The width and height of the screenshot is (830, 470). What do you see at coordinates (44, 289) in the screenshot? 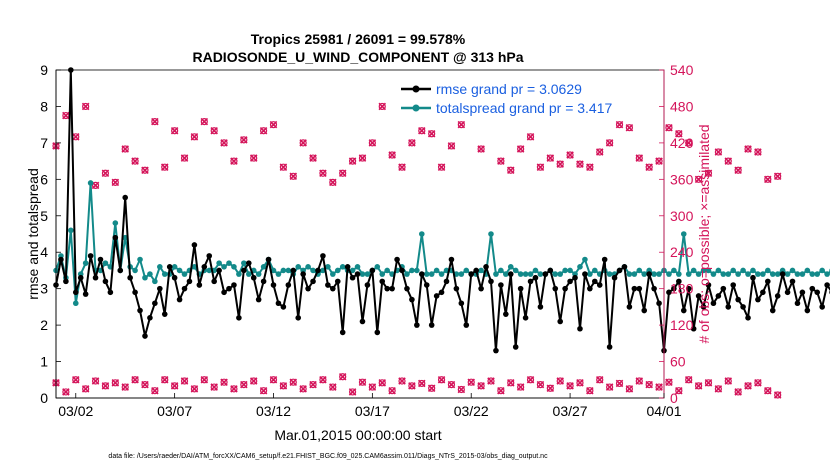
I see `y-left-tick-label: 3` at bounding box center [44, 289].